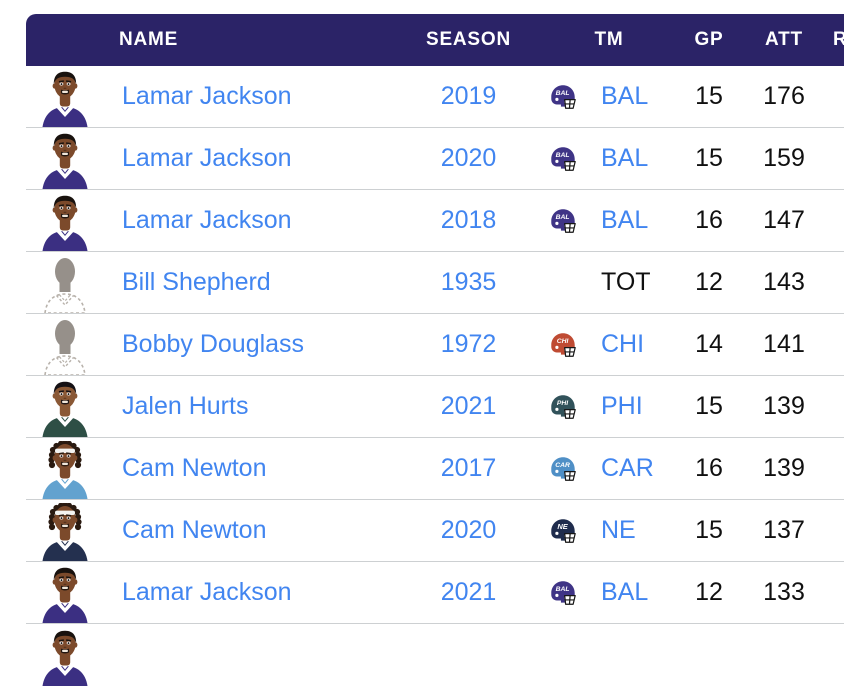 Image resolution: width=844 pixels, height=686 pixels. I want to click on player-name-link: Bobby Douglass, so click(213, 344).